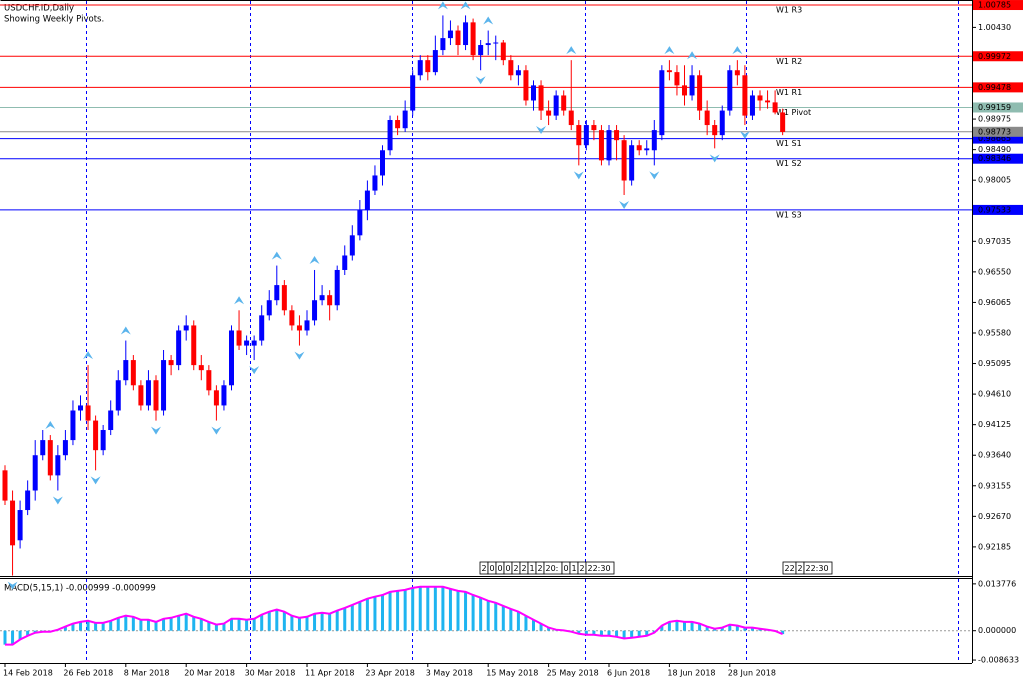 The height and width of the screenshot is (683, 1024). I want to click on y-tick-label: 0.93155, so click(994, 485).